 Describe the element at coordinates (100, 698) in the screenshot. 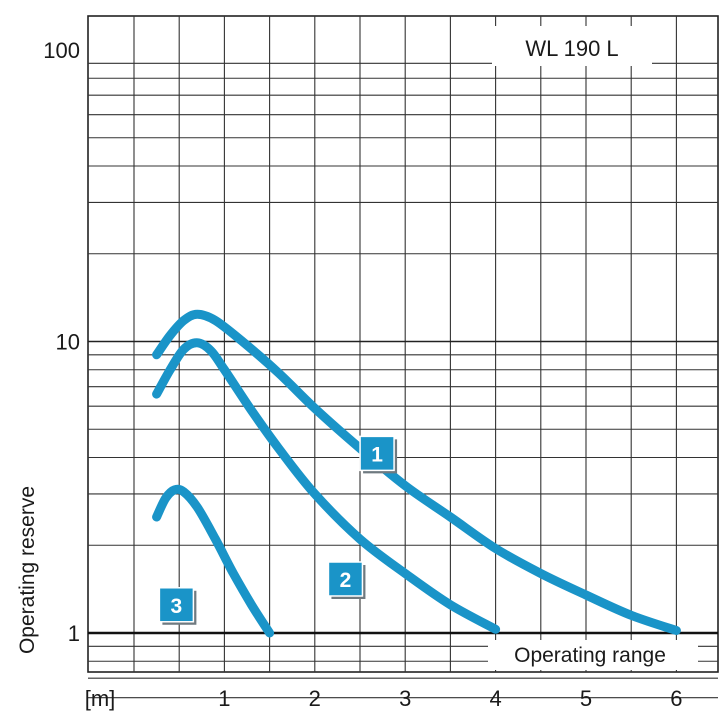

I see `x-unit-label: [m]` at that location.